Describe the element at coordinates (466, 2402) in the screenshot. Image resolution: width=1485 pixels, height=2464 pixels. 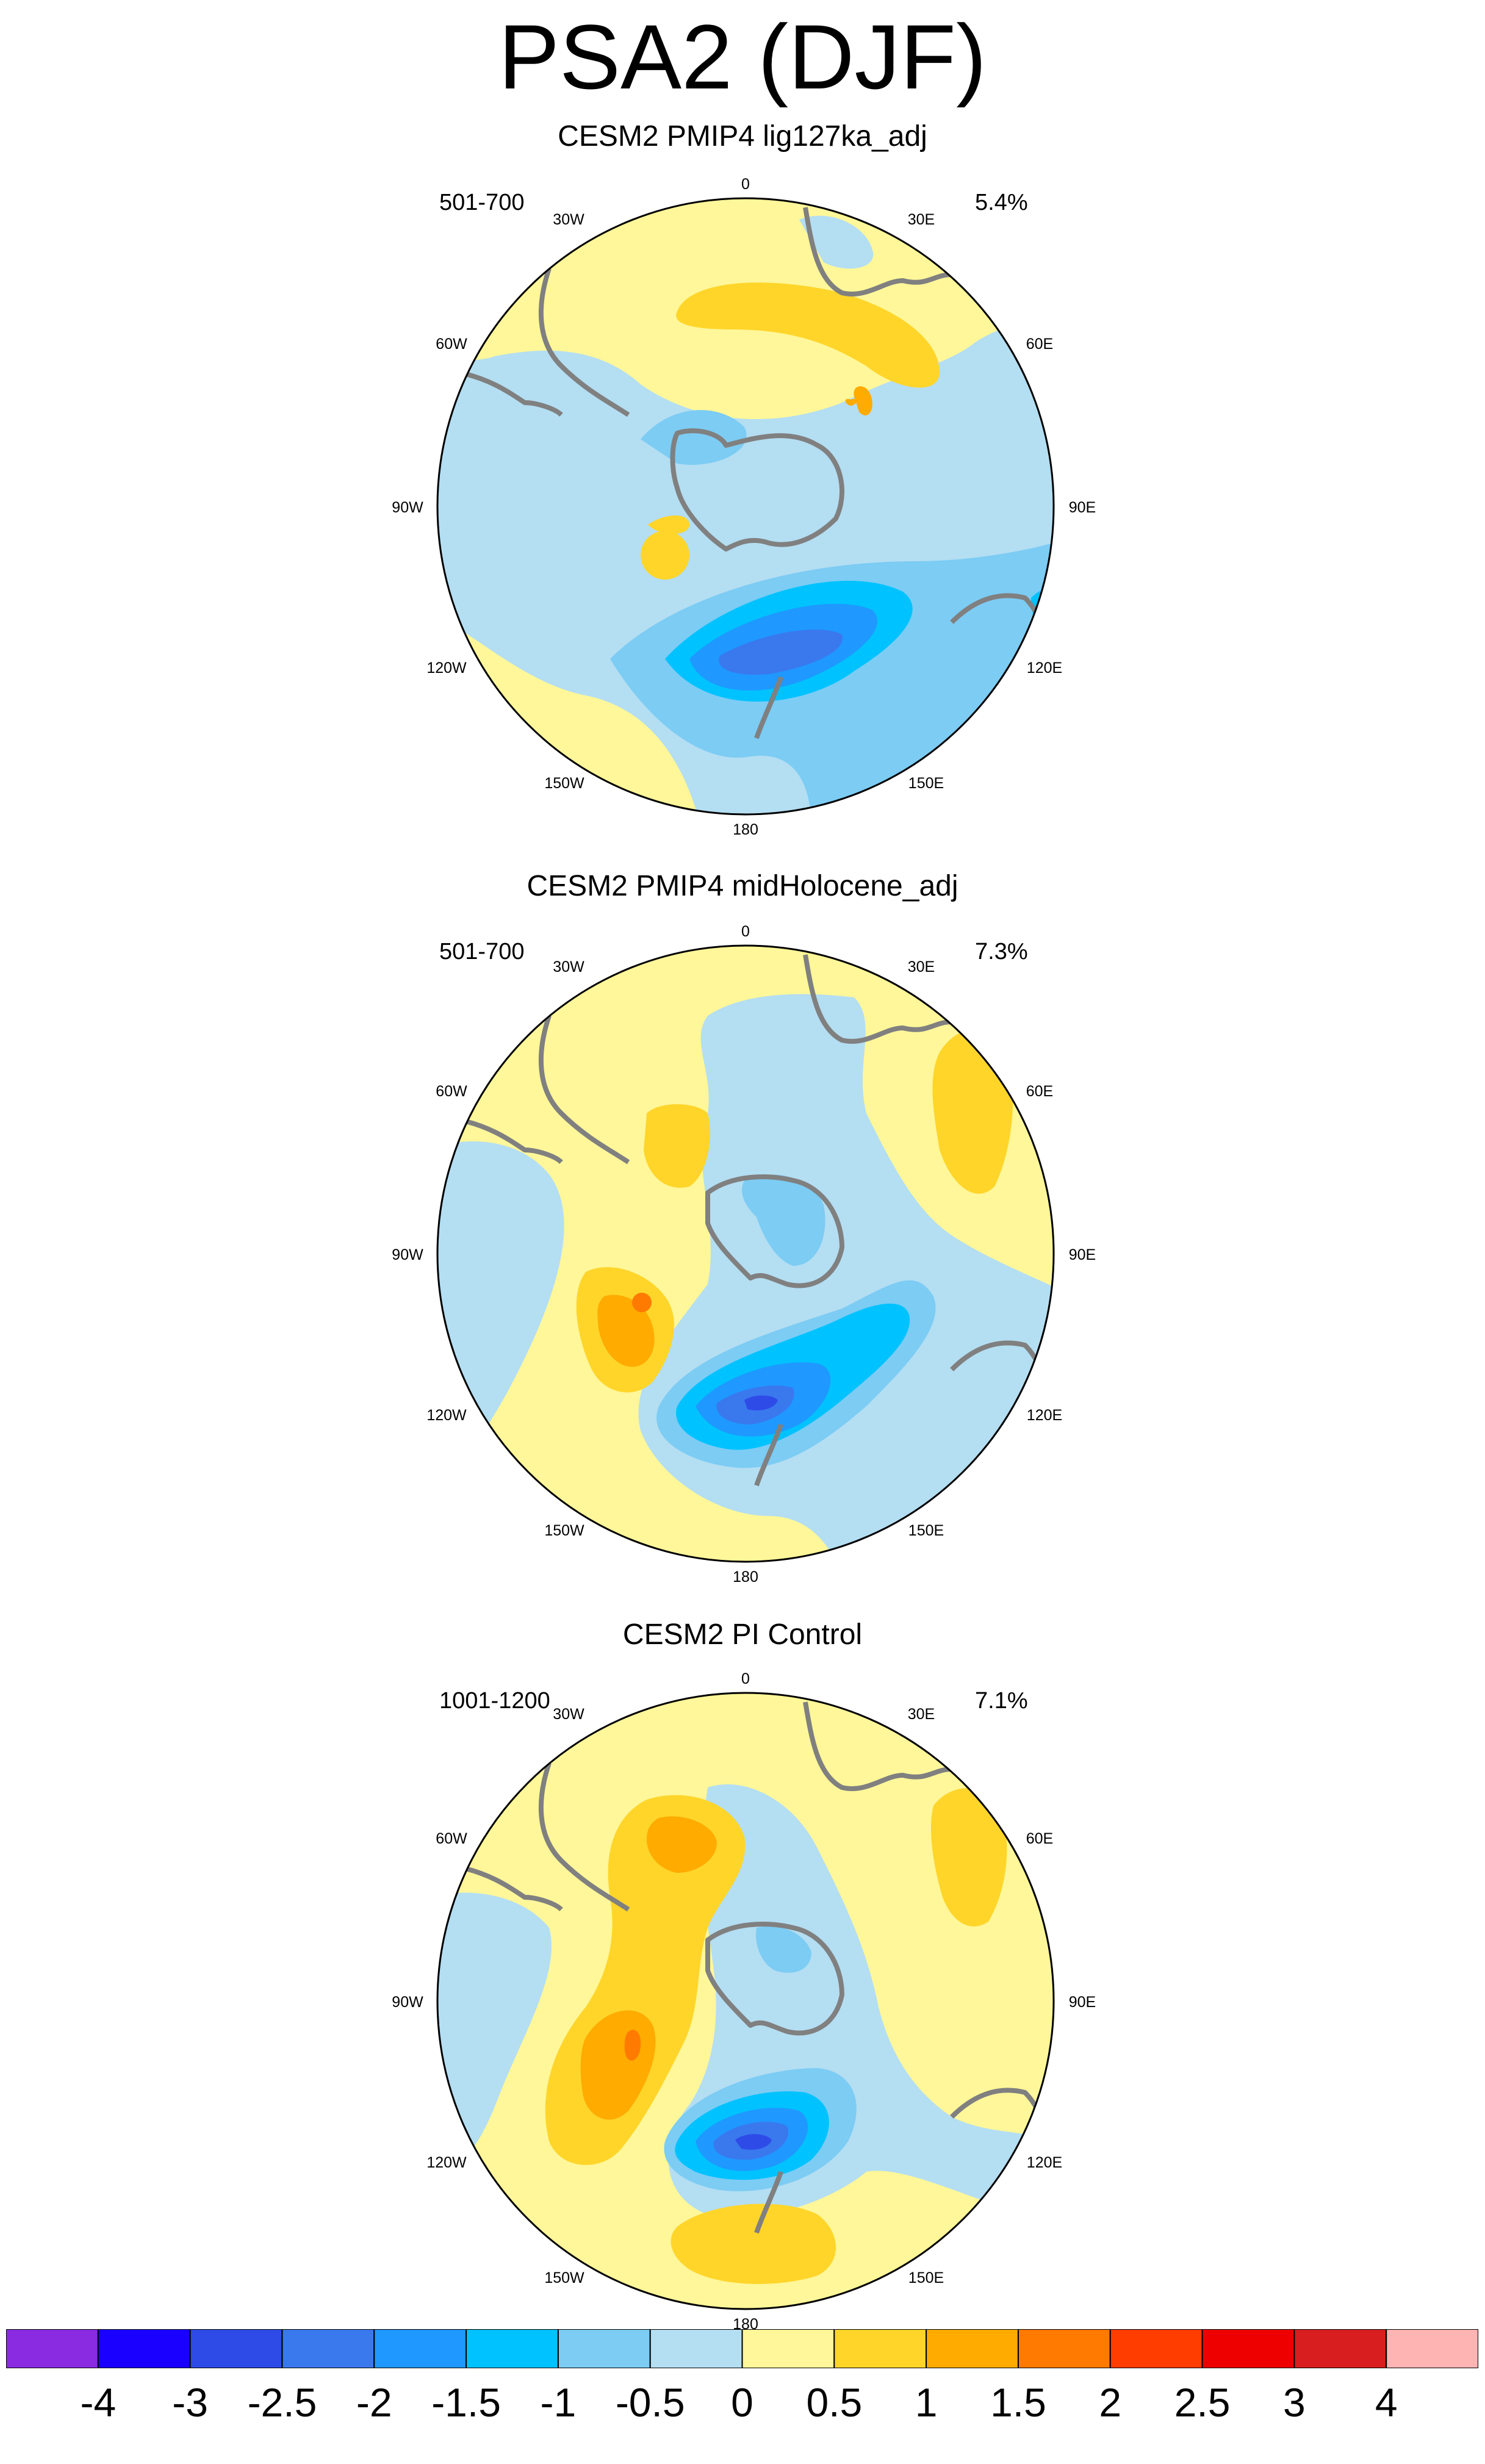
I see `colorbar-tick-label: -1.5` at that location.